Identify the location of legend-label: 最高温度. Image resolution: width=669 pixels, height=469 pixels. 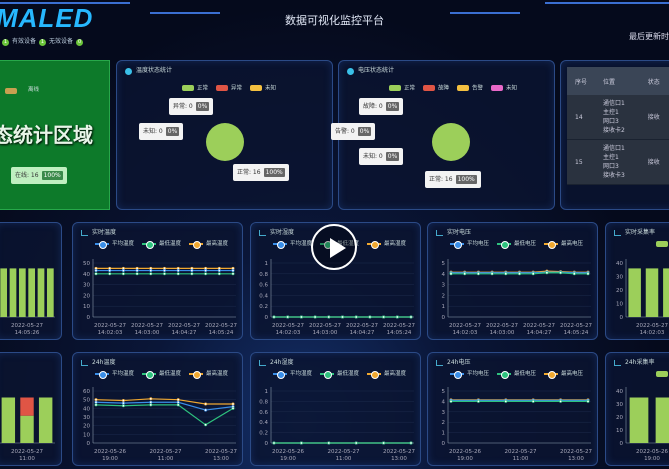
(217, 244).